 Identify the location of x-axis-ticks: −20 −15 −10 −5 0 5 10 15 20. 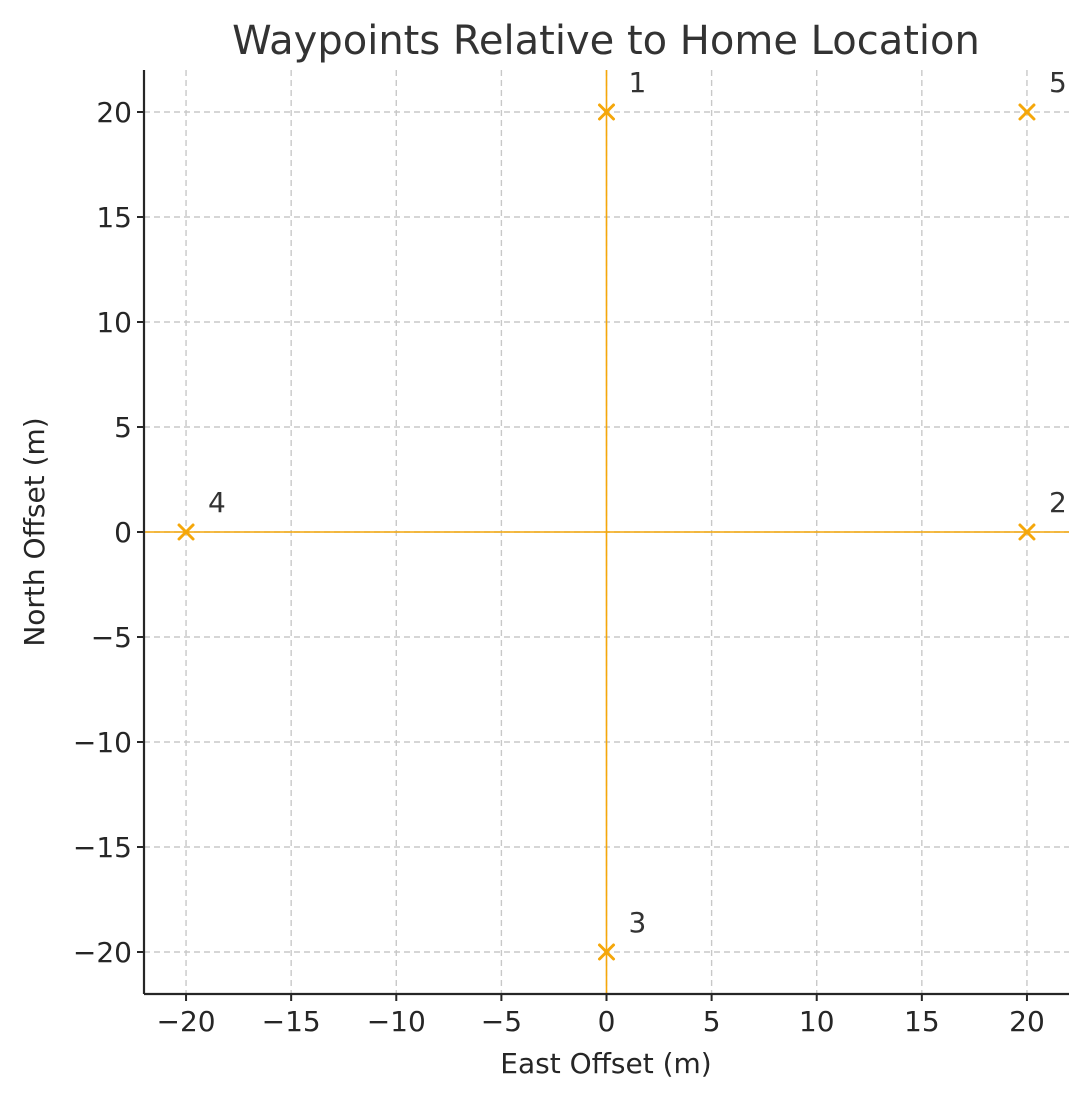
(600, 1016).